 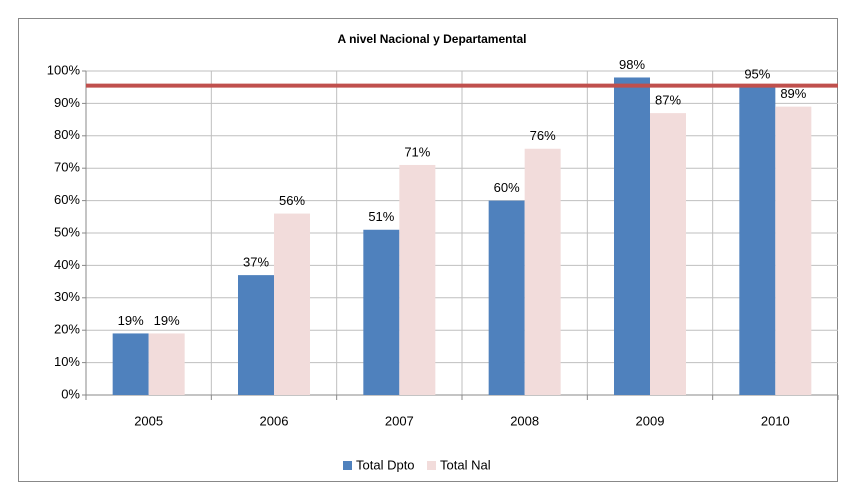 What do you see at coordinates (148, 420) in the screenshot?
I see `x-tick-label: 2005` at bounding box center [148, 420].